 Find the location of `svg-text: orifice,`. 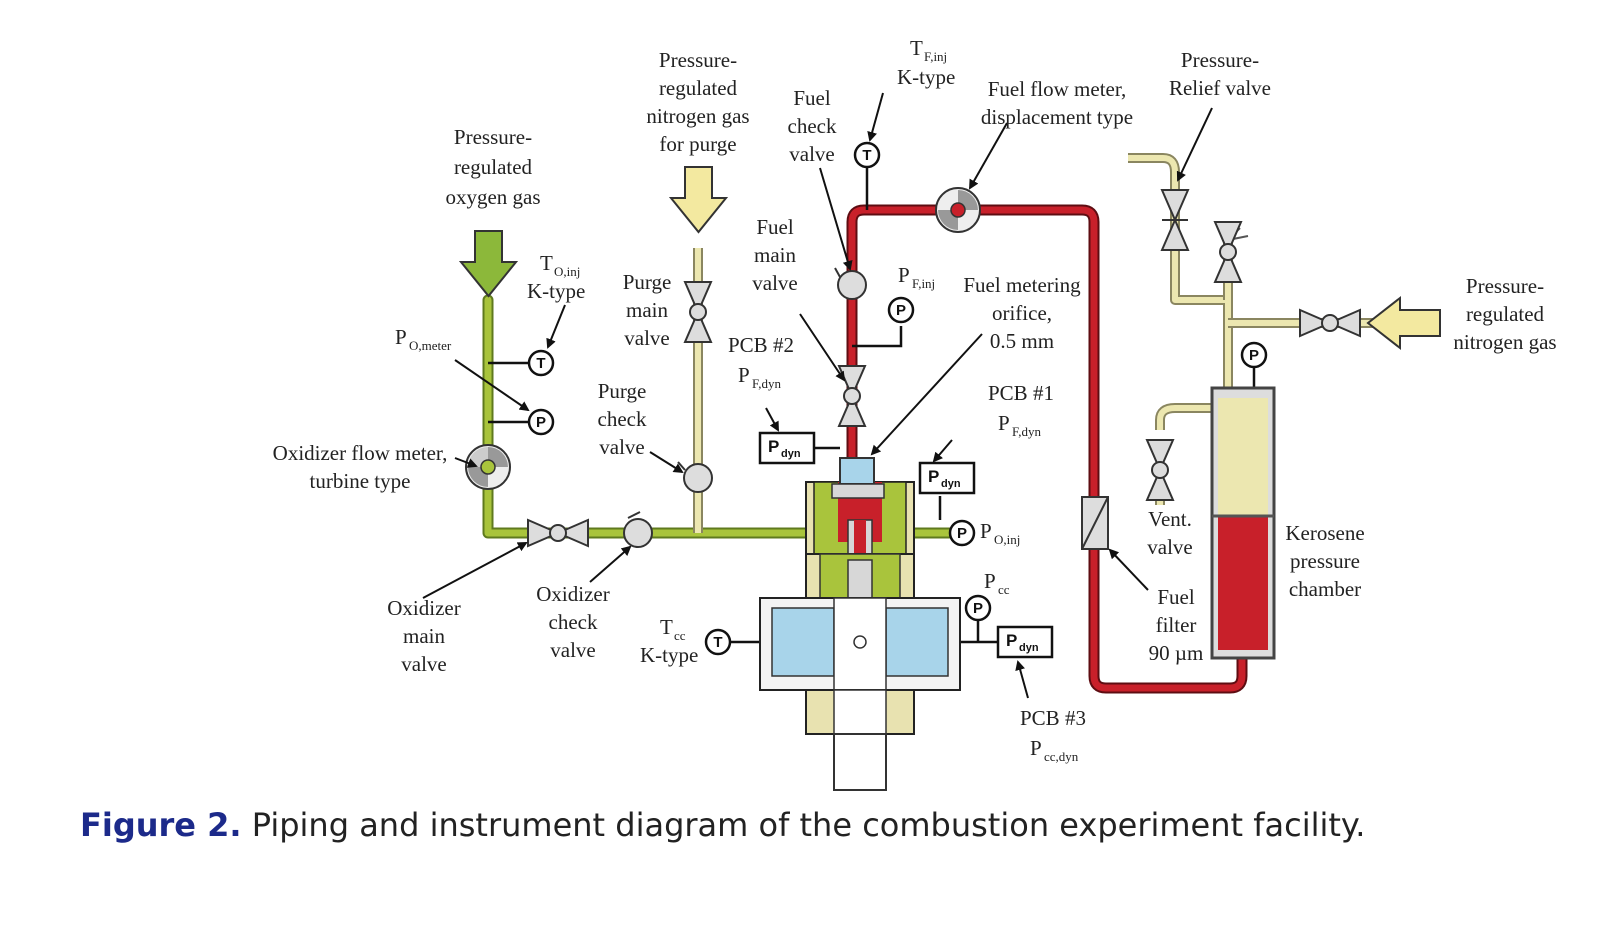

svg-text: orifice, is located at coordinates (1022, 313).